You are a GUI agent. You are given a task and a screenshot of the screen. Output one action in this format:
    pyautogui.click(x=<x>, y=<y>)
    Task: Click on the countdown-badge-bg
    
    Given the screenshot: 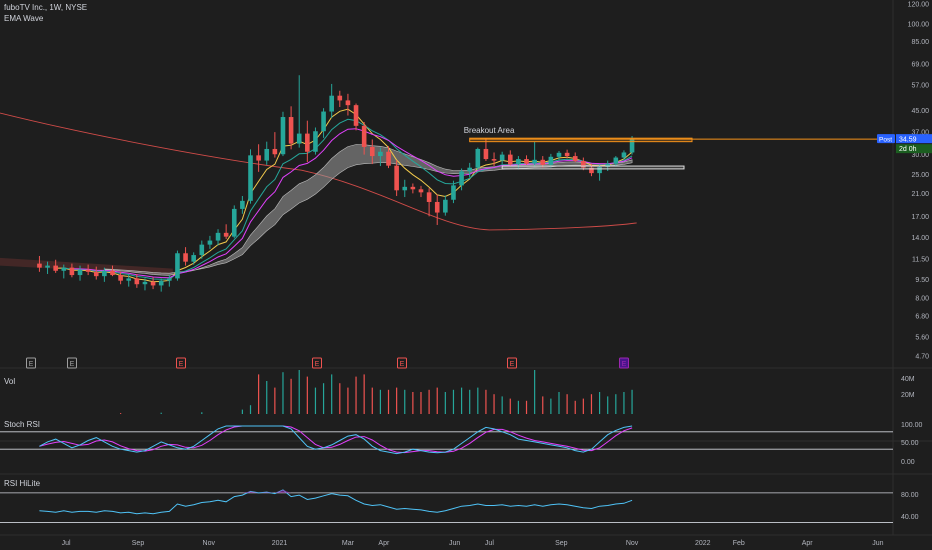 What is the action you would take?
    pyautogui.click(x=914, y=149)
    